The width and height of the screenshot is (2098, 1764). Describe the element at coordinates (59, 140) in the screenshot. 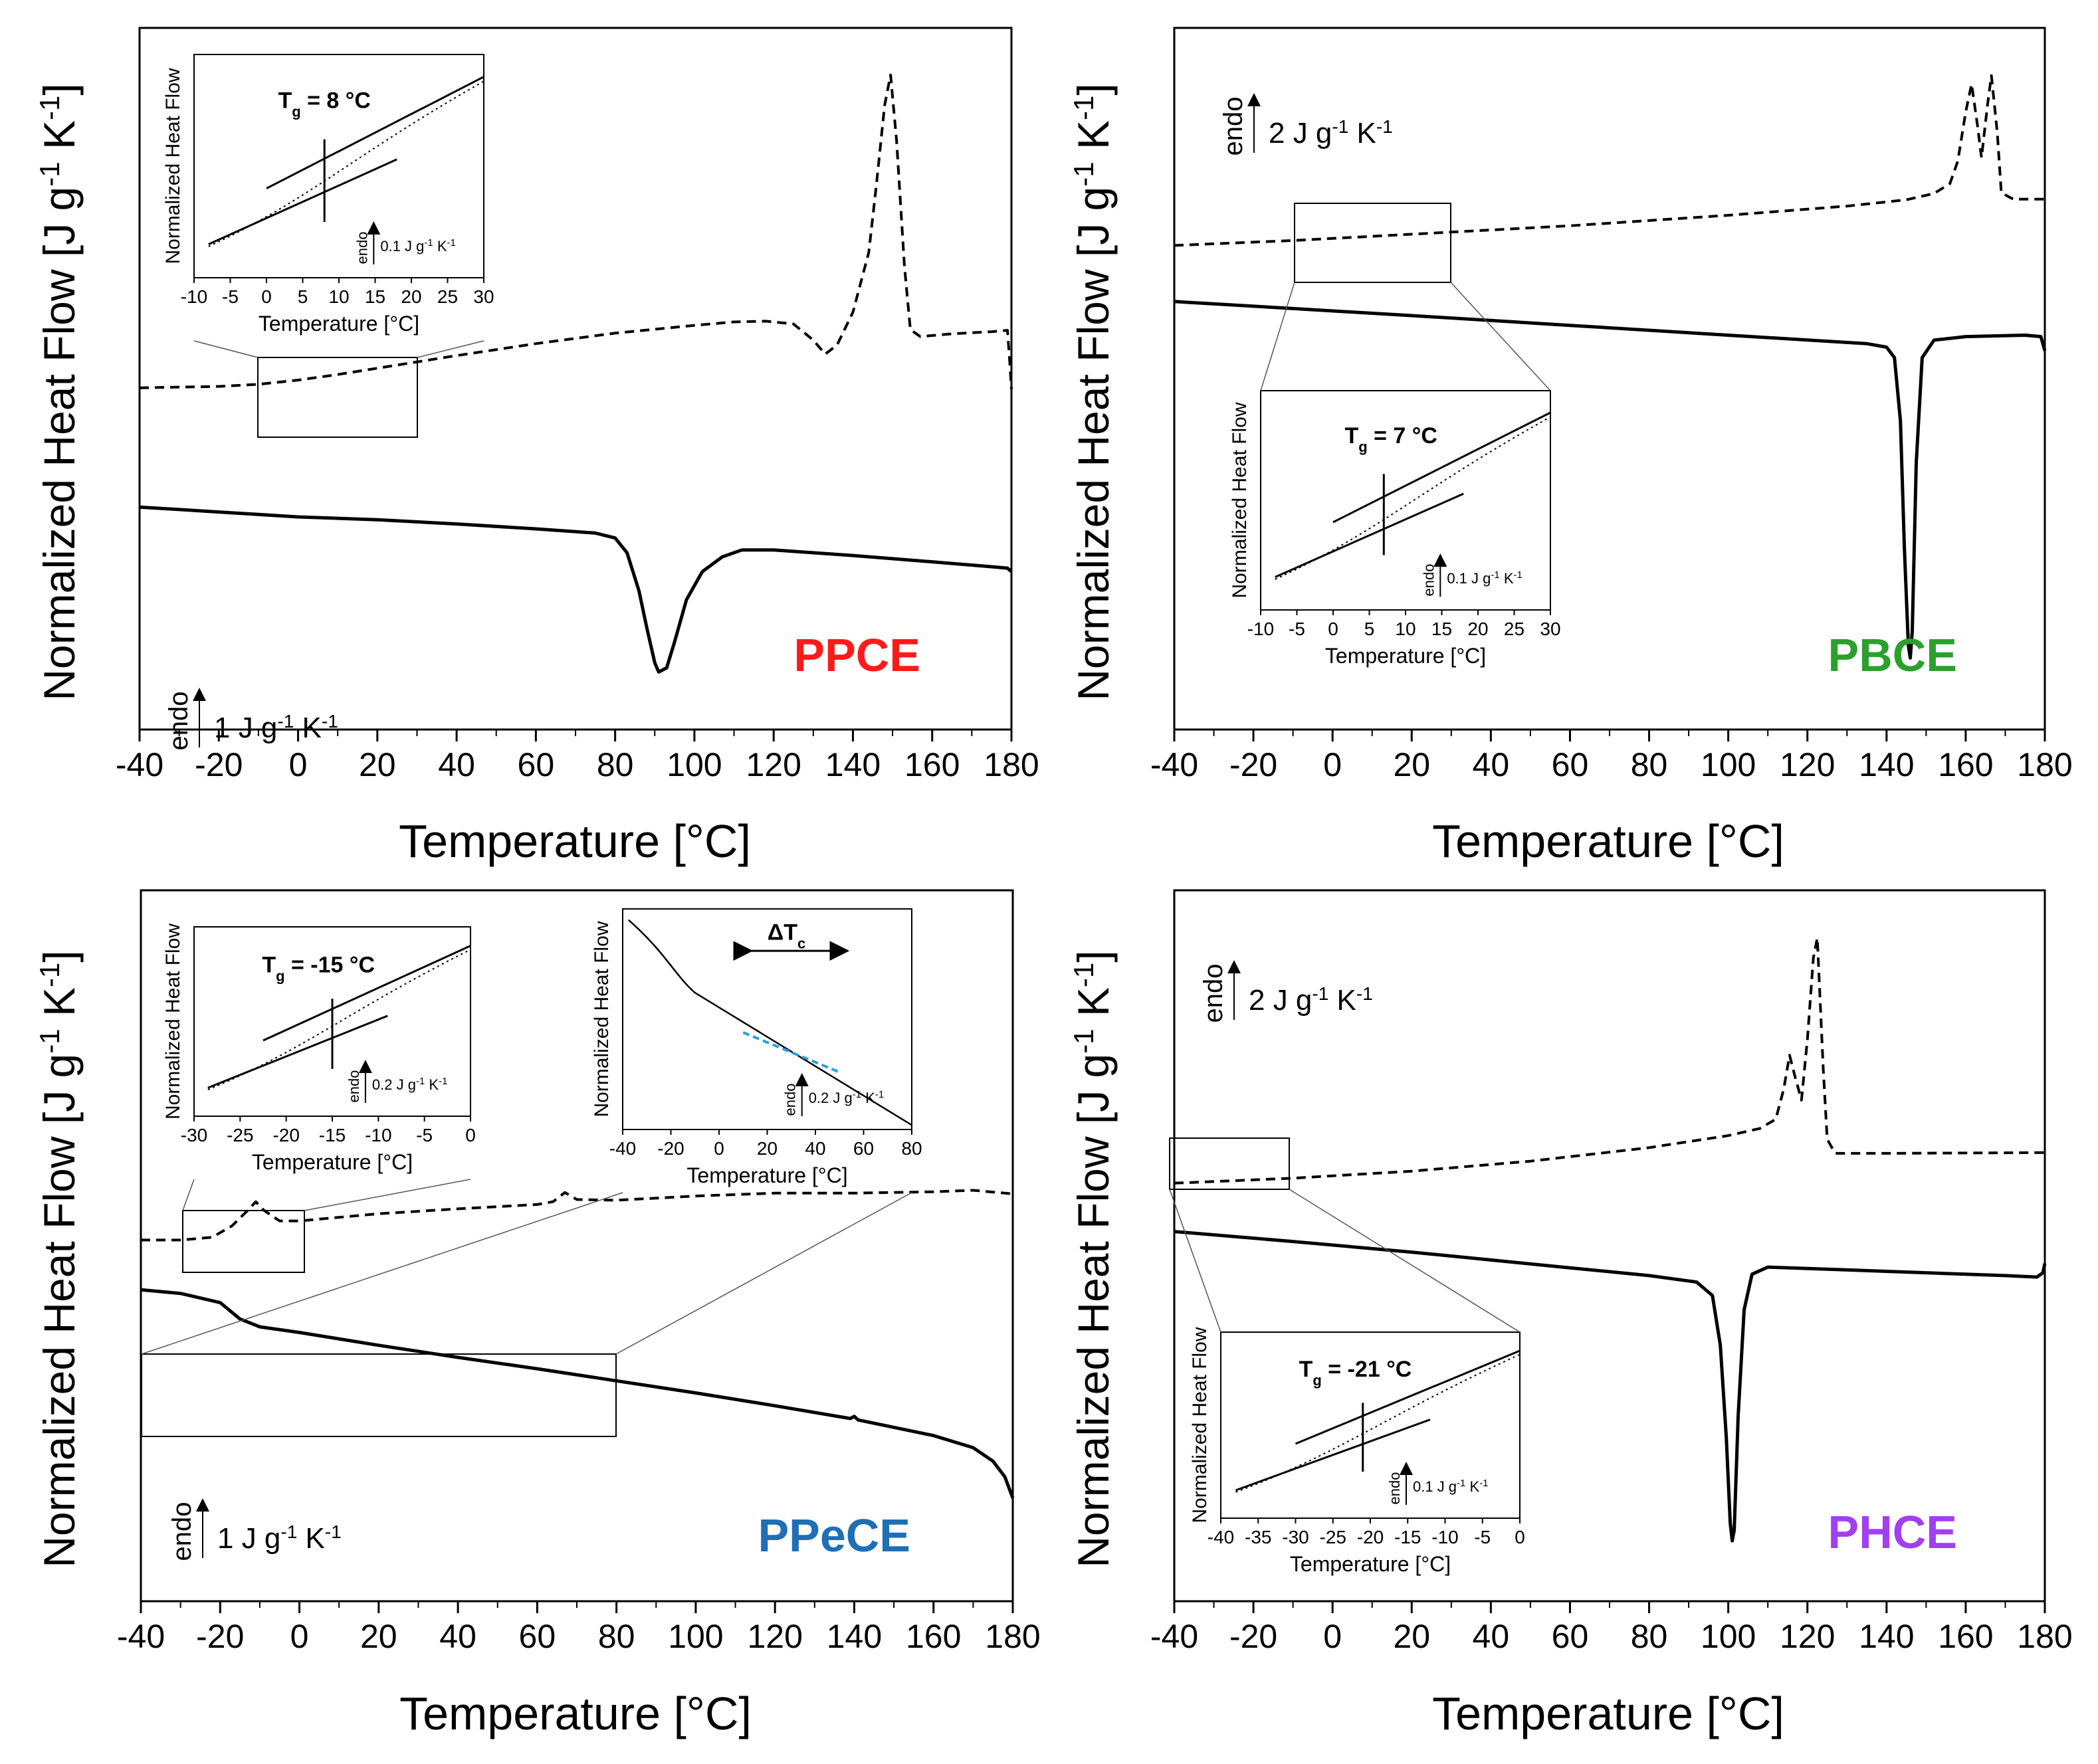

I see `y-title-k: K` at that location.